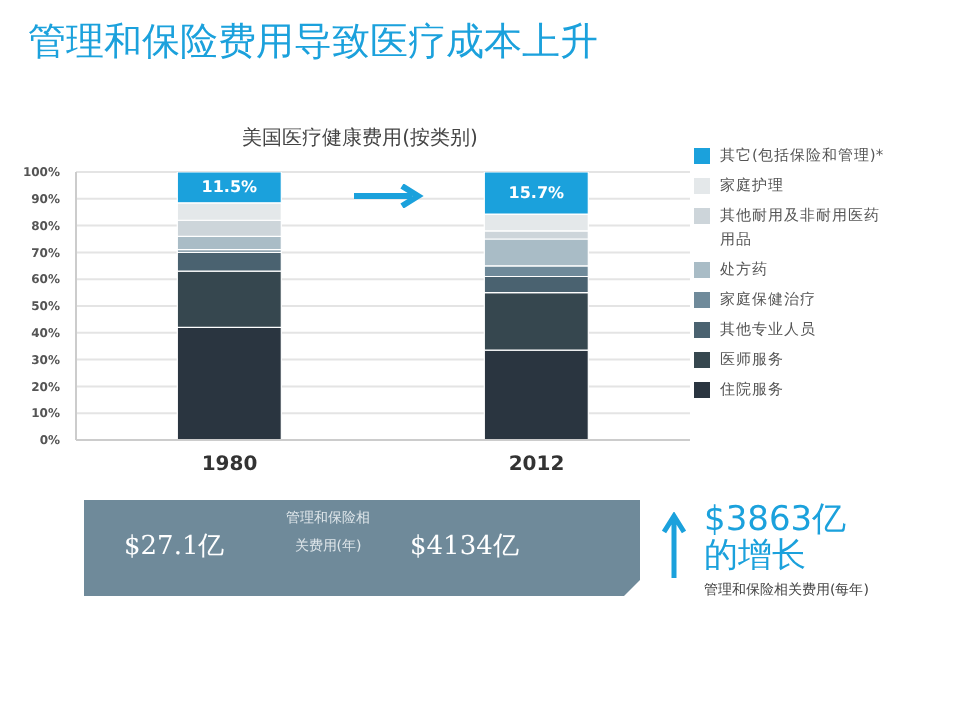 The height and width of the screenshot is (722, 960). Describe the element at coordinates (313, 43) in the screenshot. I see `chart-title: 管理和保险费用导致医疗成本上升` at that location.